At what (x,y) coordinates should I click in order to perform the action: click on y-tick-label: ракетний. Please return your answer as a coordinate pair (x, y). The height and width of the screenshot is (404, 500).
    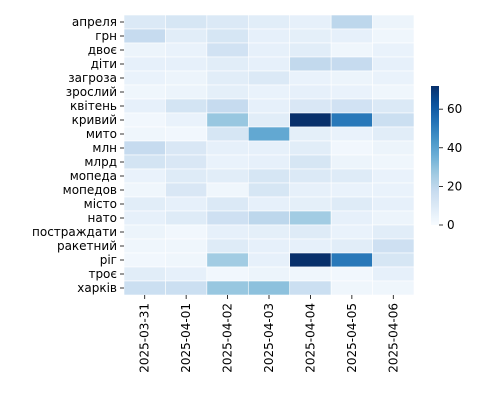
    Looking at the image, I should click on (87, 246).